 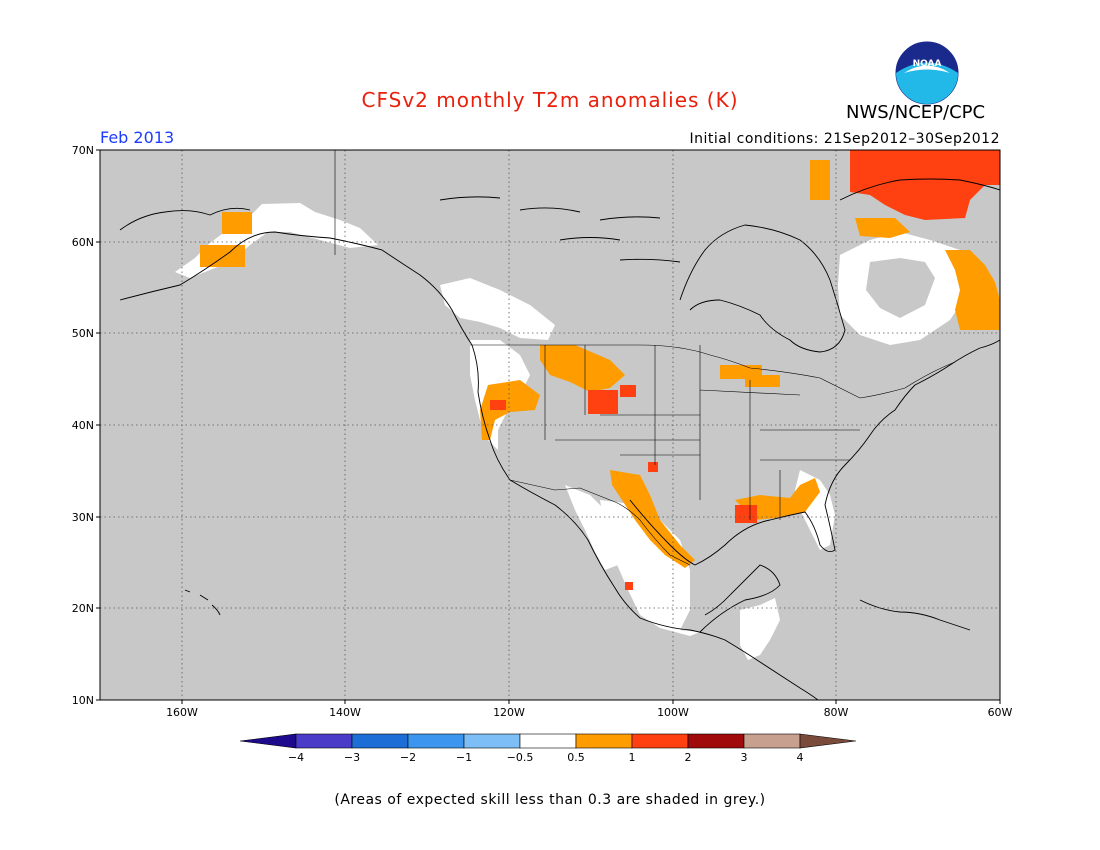 What do you see at coordinates (83, 150) in the screenshot?
I see `lat-tick-label: 70N` at bounding box center [83, 150].